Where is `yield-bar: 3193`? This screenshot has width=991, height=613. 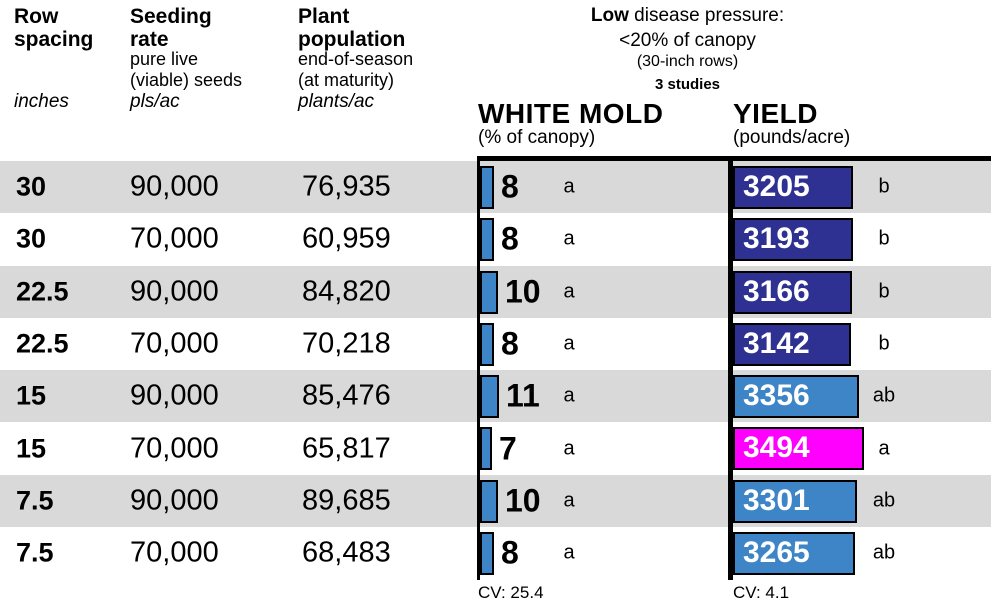 yield-bar: 3193 is located at coordinates (793, 240).